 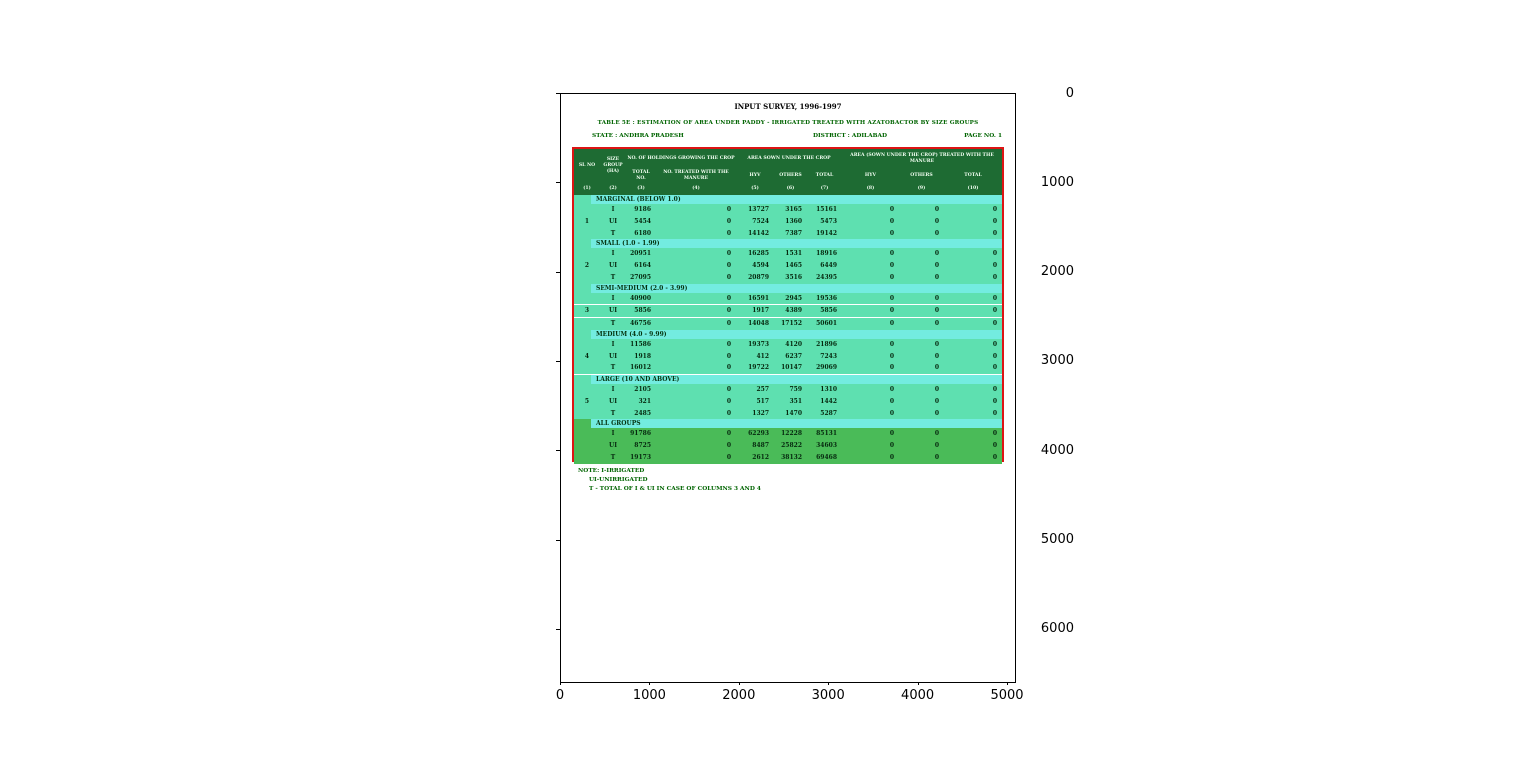 I want to click on value-cell: 14142, so click(x=758, y=233).